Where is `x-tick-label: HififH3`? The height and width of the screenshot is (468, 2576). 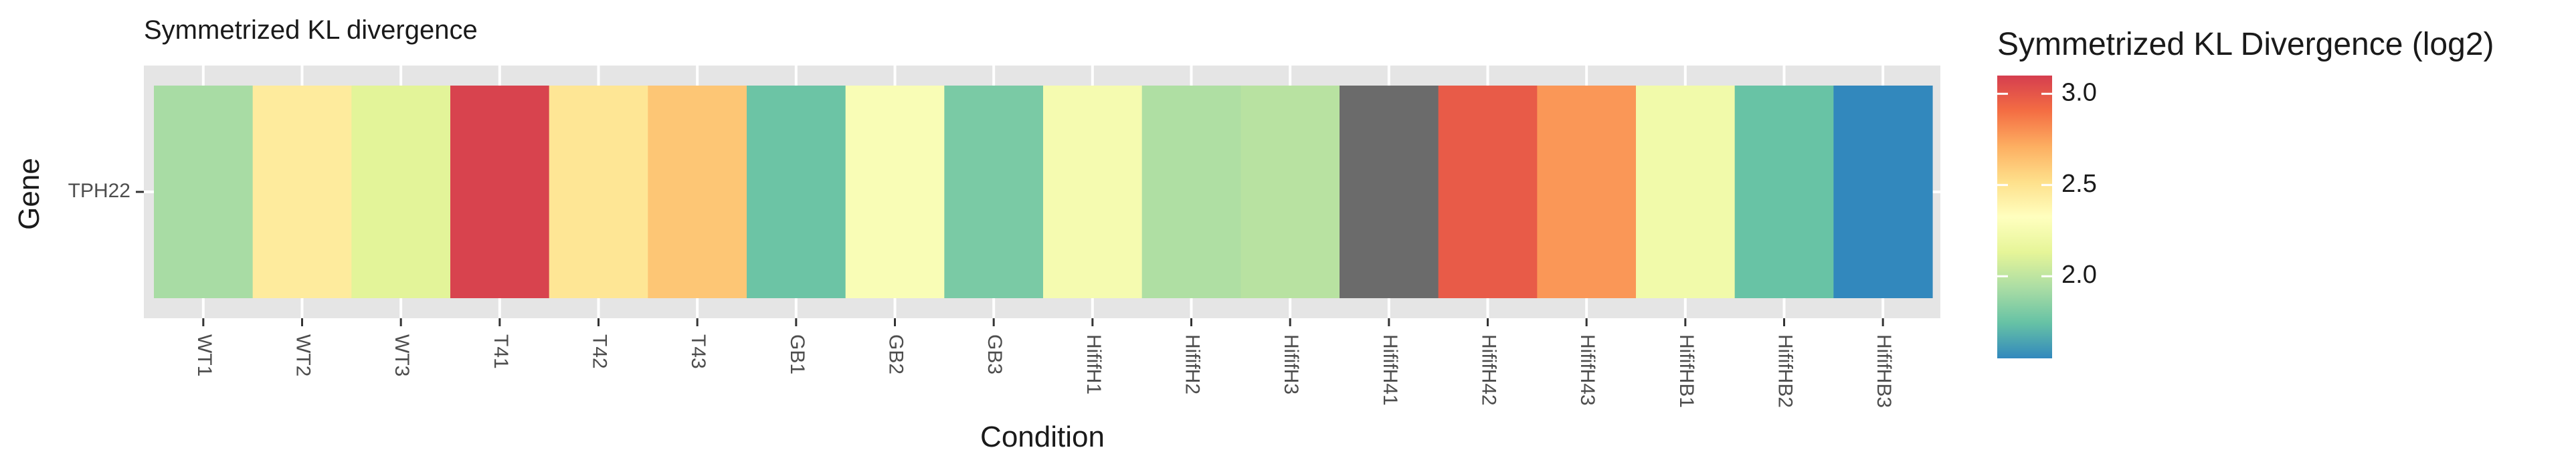 x-tick-label: HififH3 is located at coordinates (1291, 364).